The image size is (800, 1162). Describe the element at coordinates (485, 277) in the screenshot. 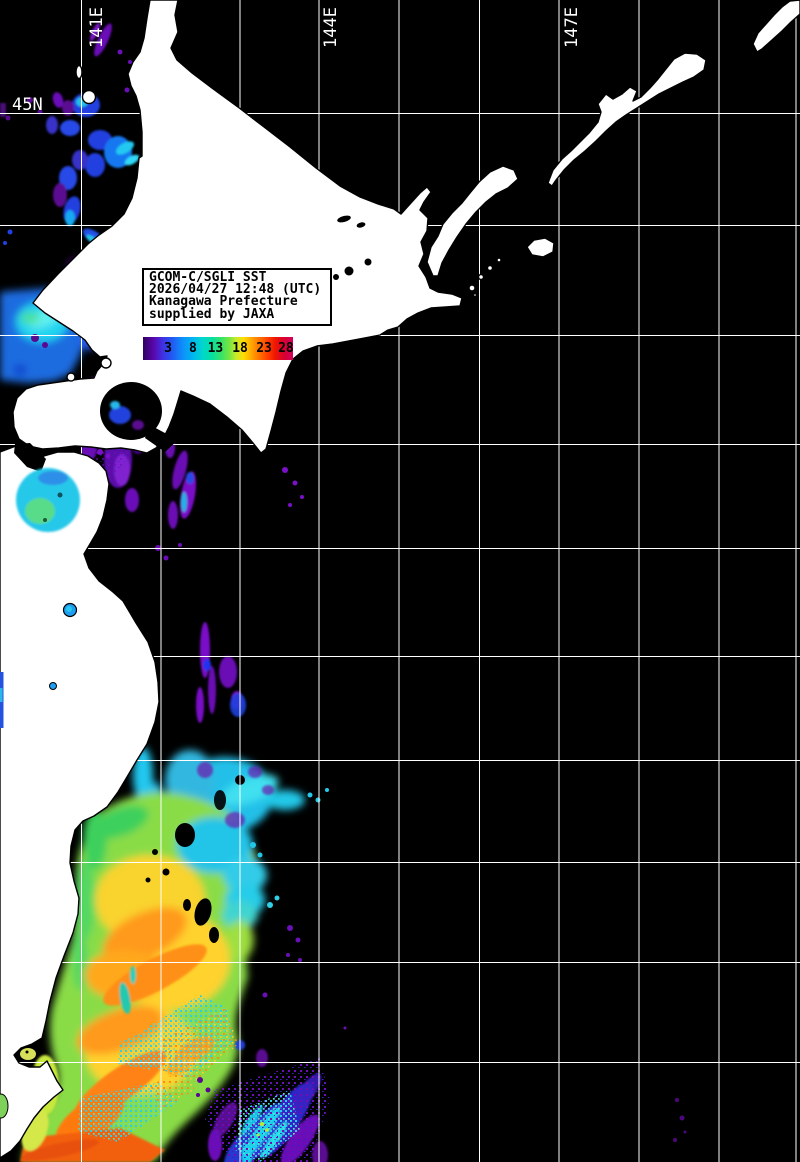

I see `land-habomai-islets` at that location.